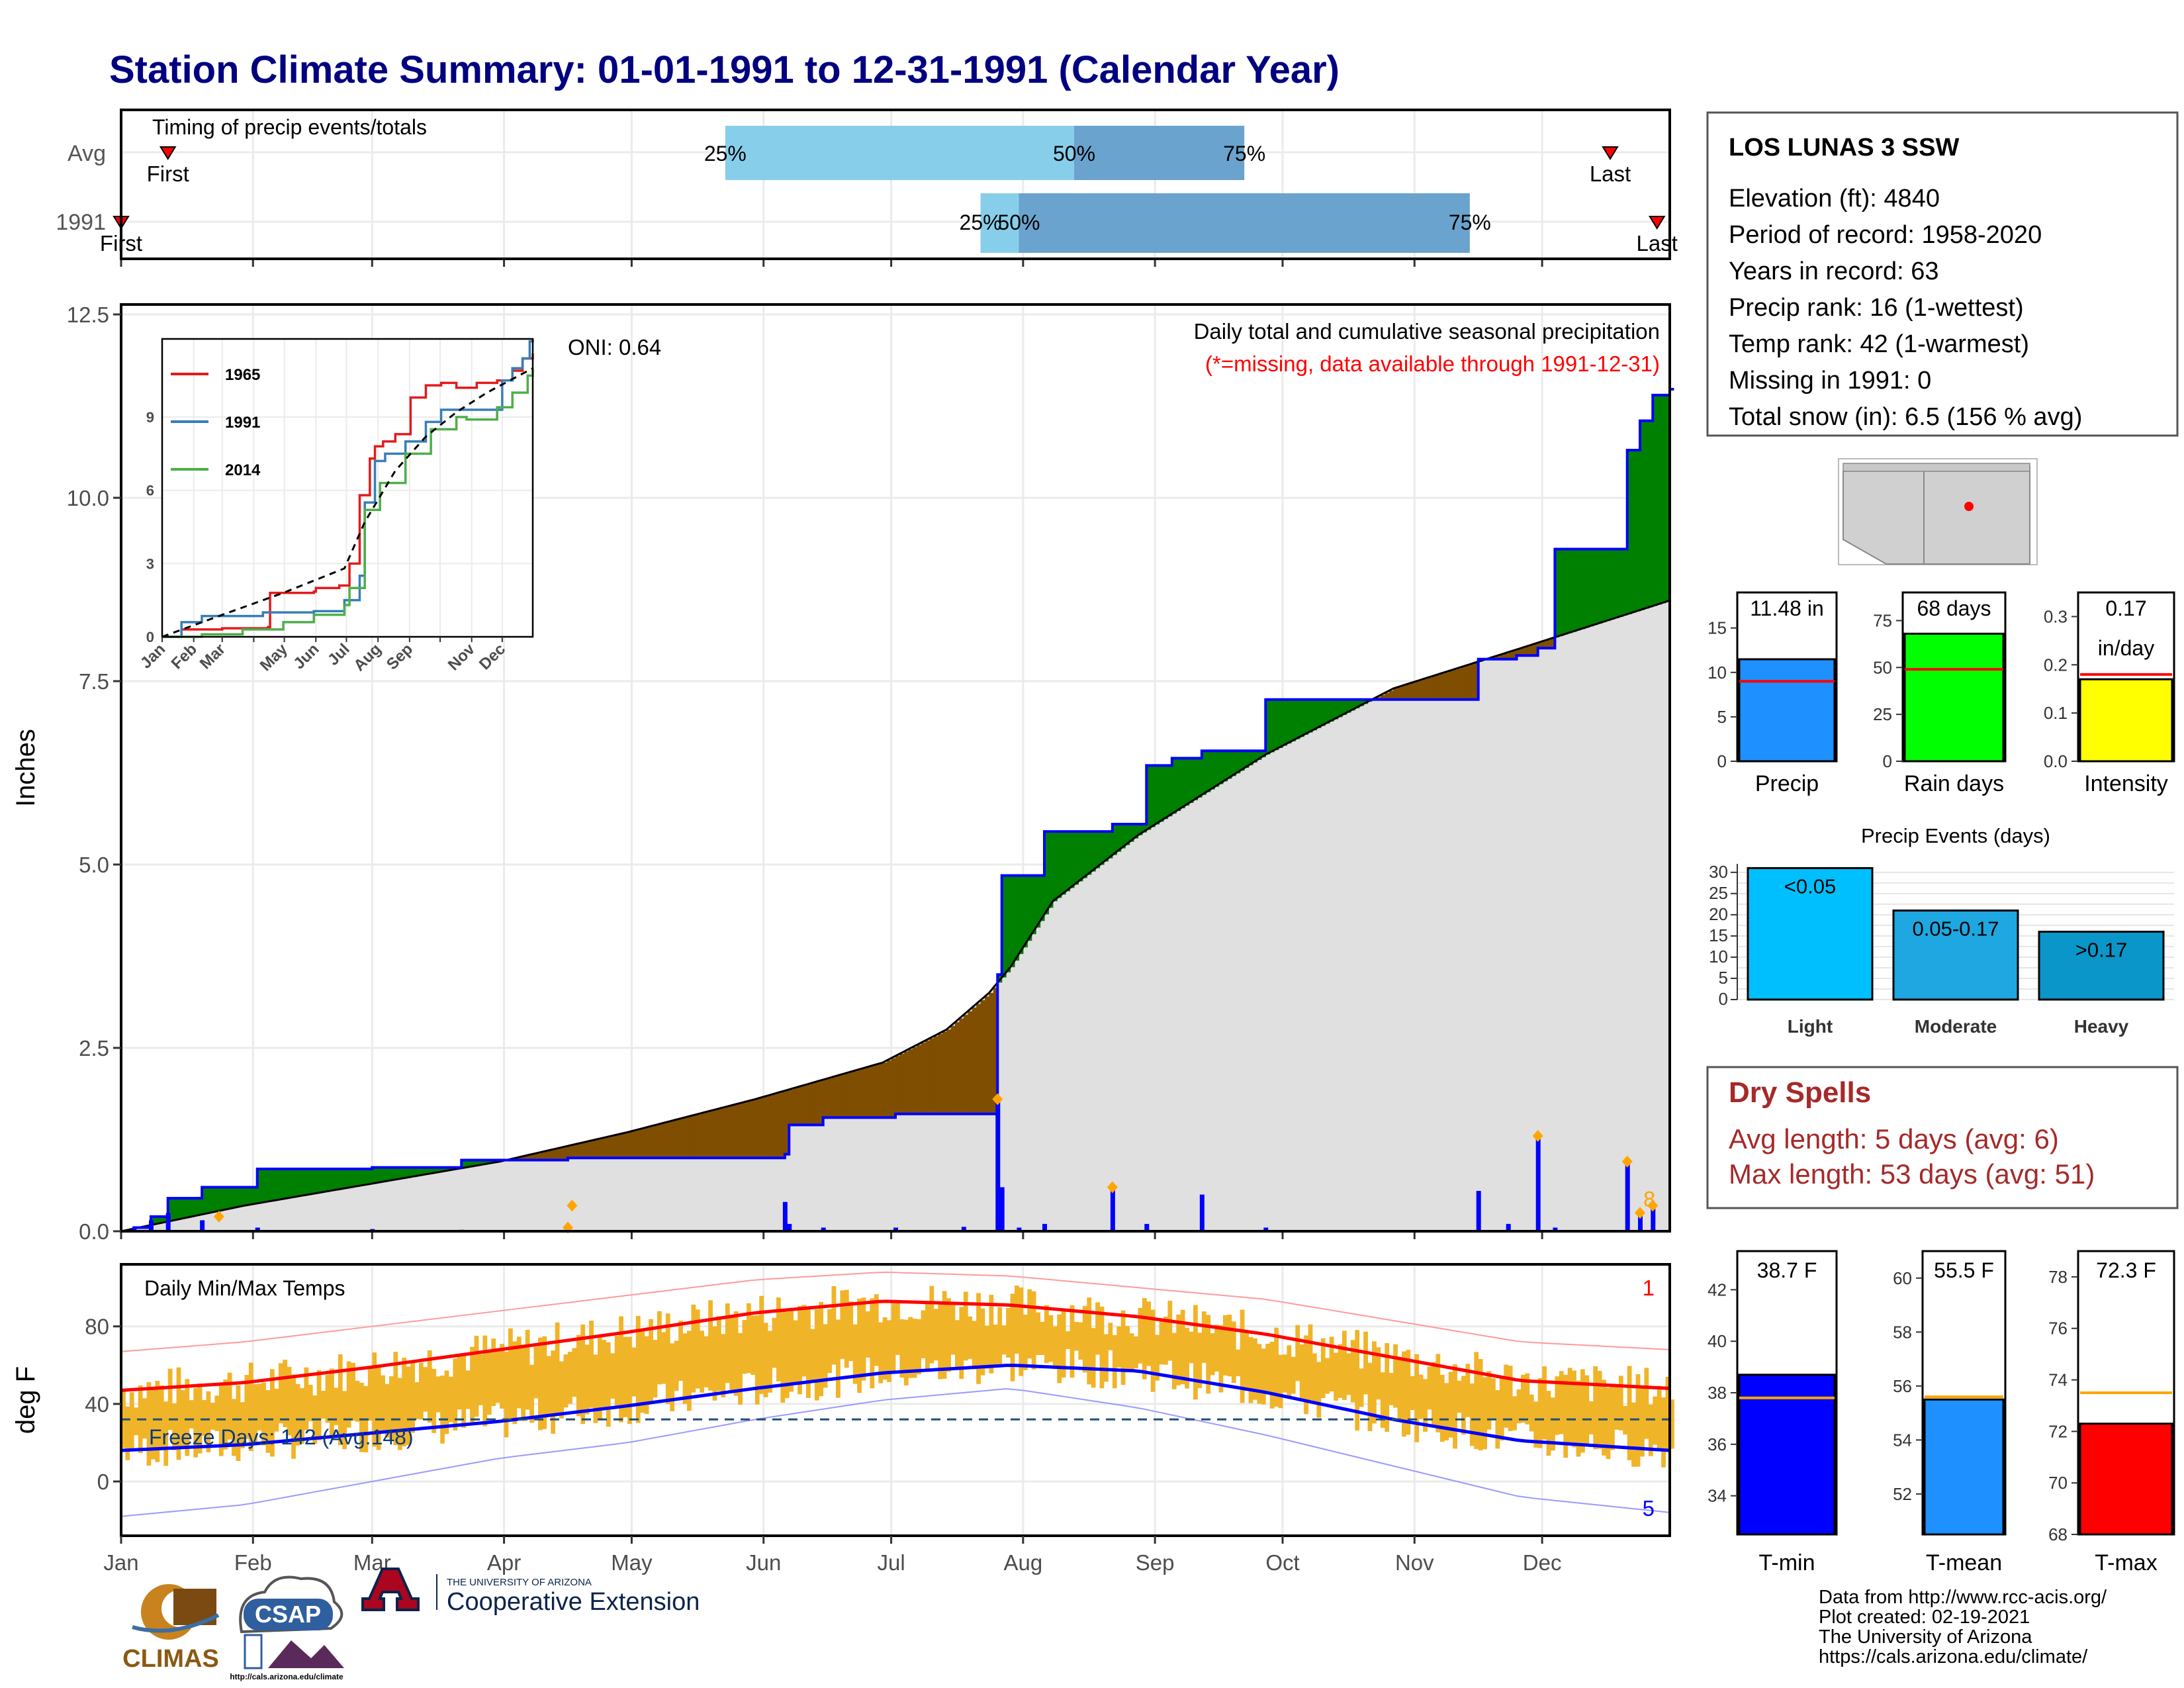 This screenshot has height=1688, width=2184. What do you see at coordinates (94, 1048) in the screenshot?
I see `precip-tick-label: 2.5` at bounding box center [94, 1048].